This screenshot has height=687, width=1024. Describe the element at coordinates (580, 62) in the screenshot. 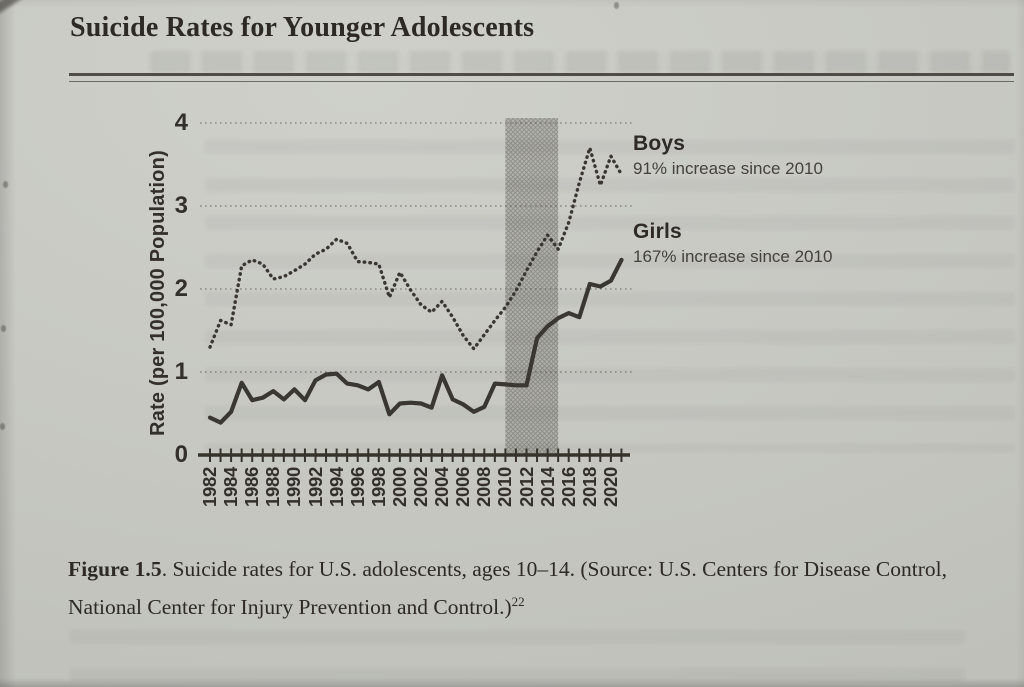

I see `bleed-through-heading-artifact` at that location.